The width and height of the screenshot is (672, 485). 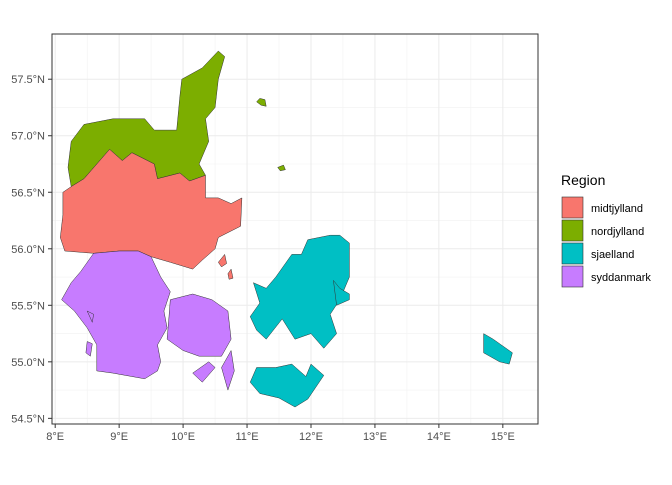 What do you see at coordinates (55, 437) in the screenshot?
I see `x-tick-label: 8°E` at bounding box center [55, 437].